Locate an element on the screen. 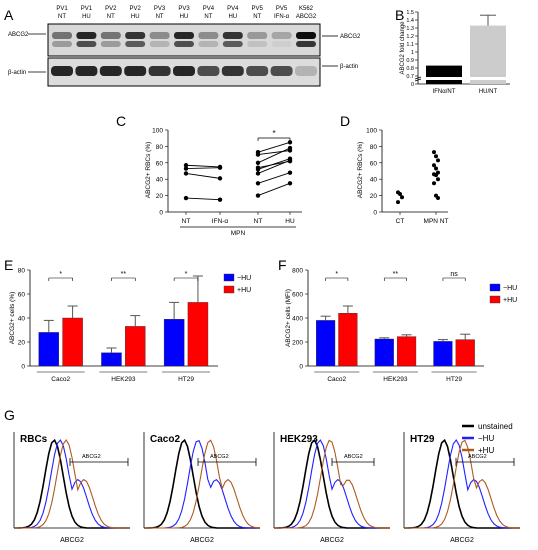 The height and width of the screenshot is (550, 538). x-tick-label: IFN-α is located at coordinates (220, 221).